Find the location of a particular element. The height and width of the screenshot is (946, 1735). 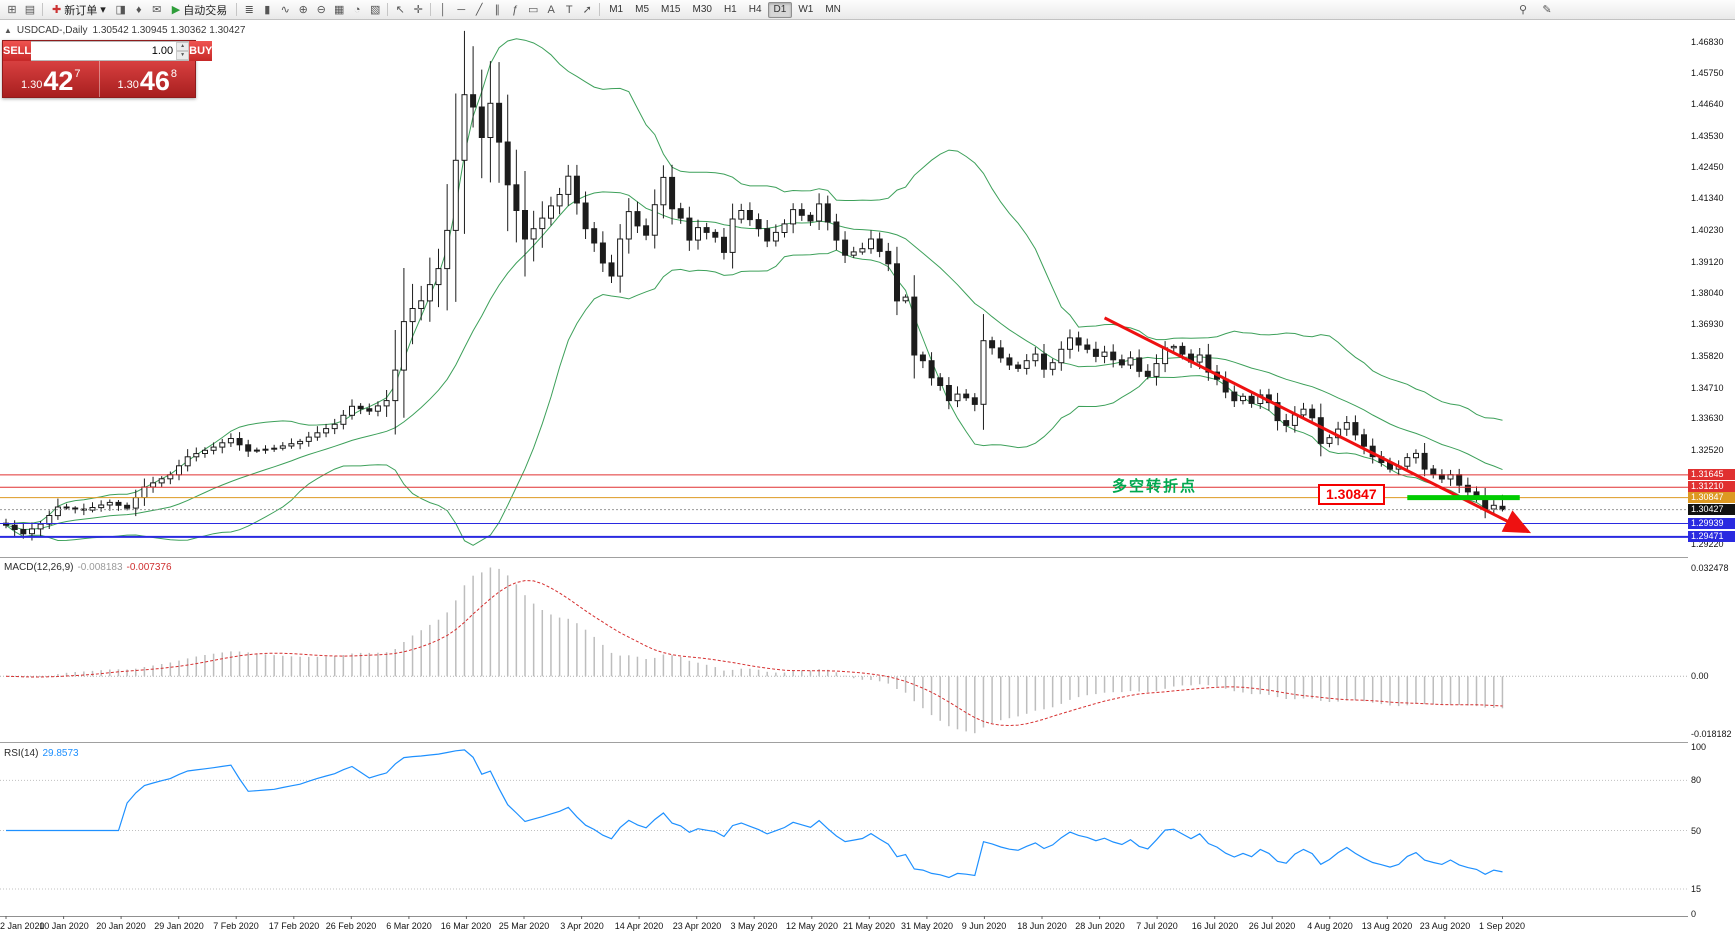

rsi-axis-label: 50 is located at coordinates (1696, 831).